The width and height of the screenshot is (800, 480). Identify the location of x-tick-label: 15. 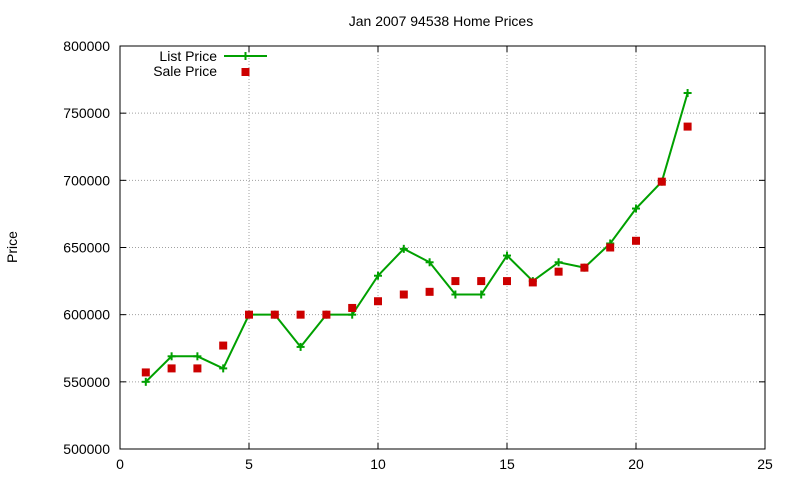
(507, 464).